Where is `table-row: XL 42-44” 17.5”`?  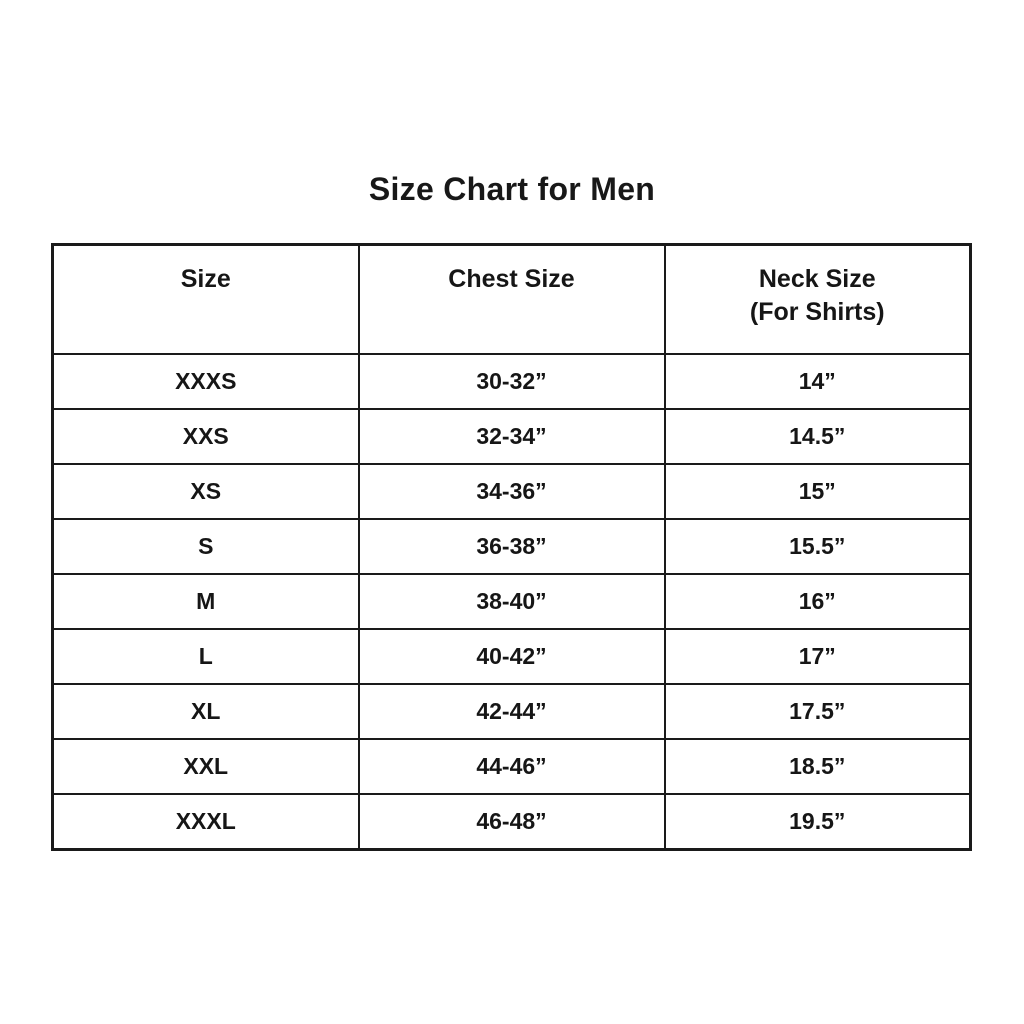
table-row: XL 42-44” 17.5” is located at coordinates (511, 711).